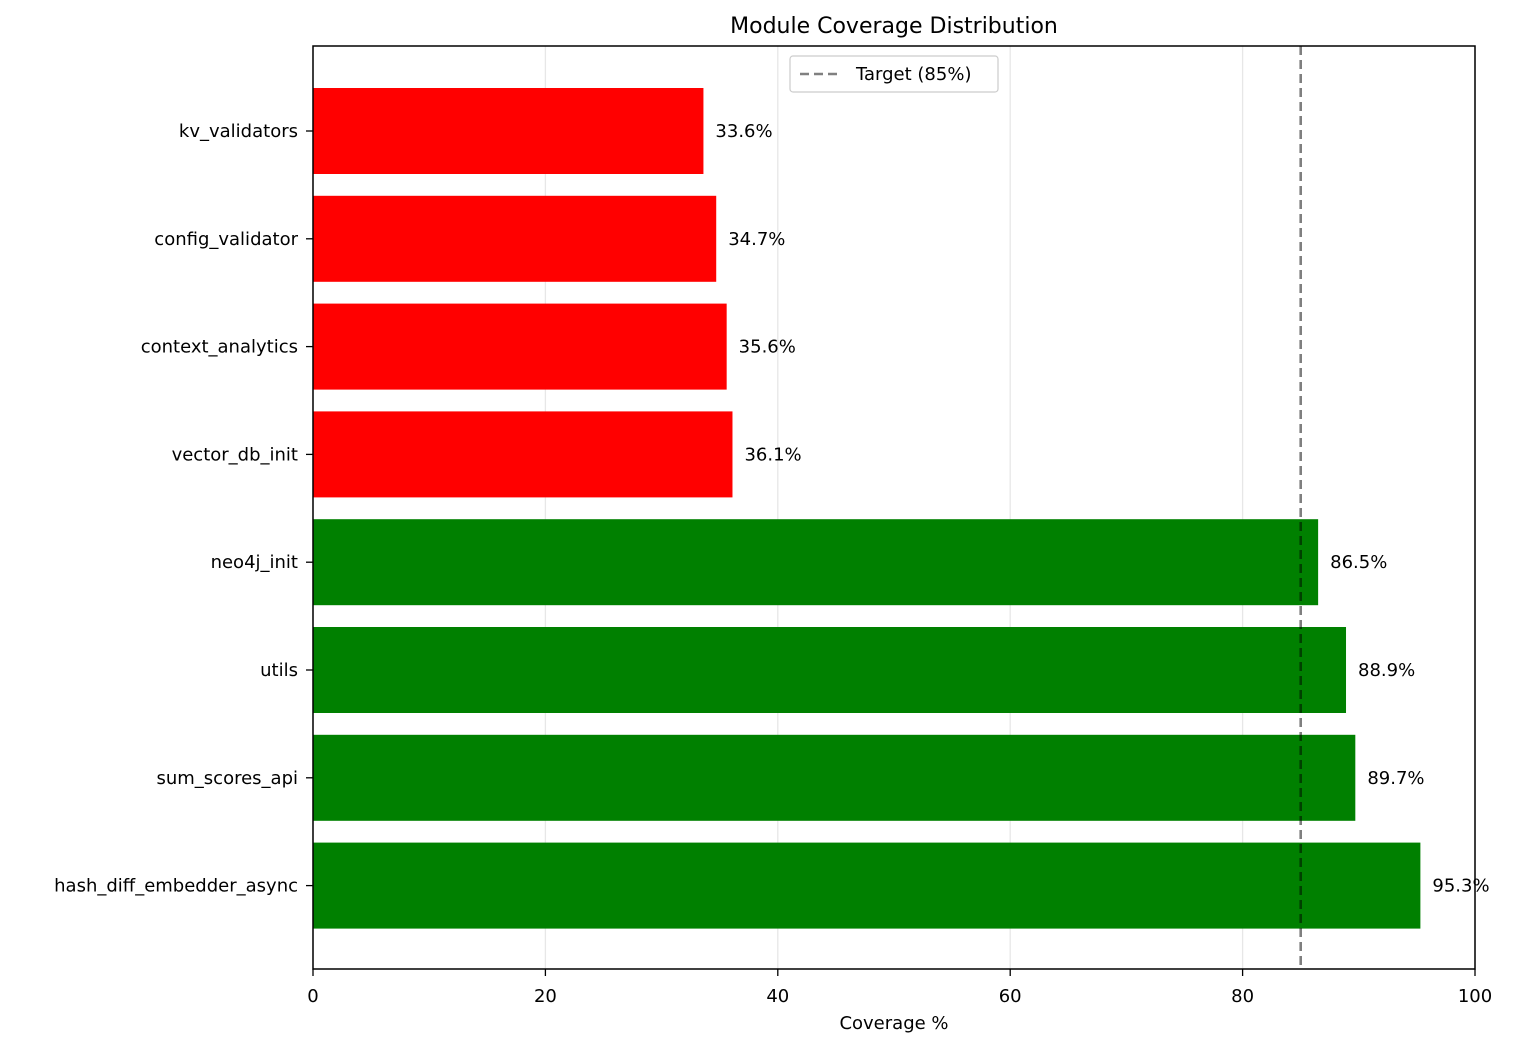 The width and height of the screenshot is (1514, 1048). I want to click on bar-context-analytics, so click(520, 346).